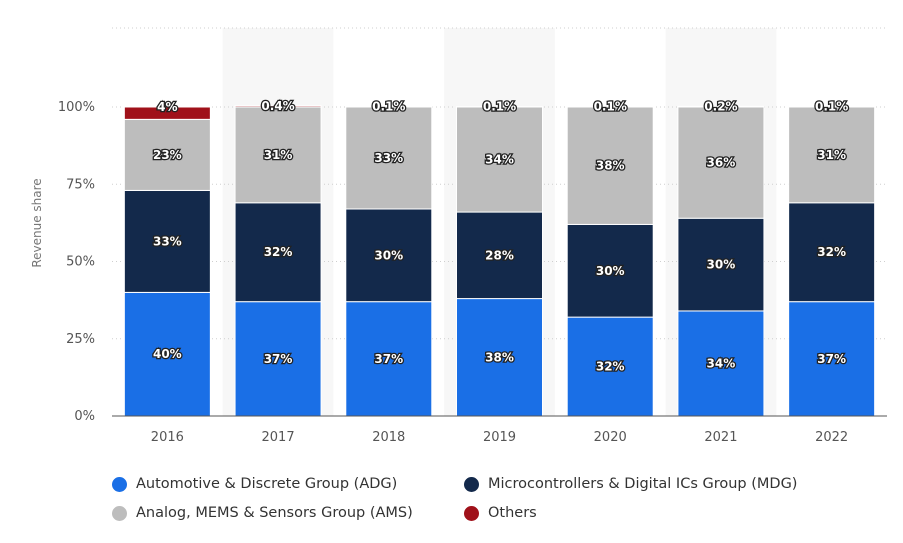 This screenshot has width=903, height=543. What do you see at coordinates (388, 437) in the screenshot?
I see `x-tick-label: 2018` at bounding box center [388, 437].